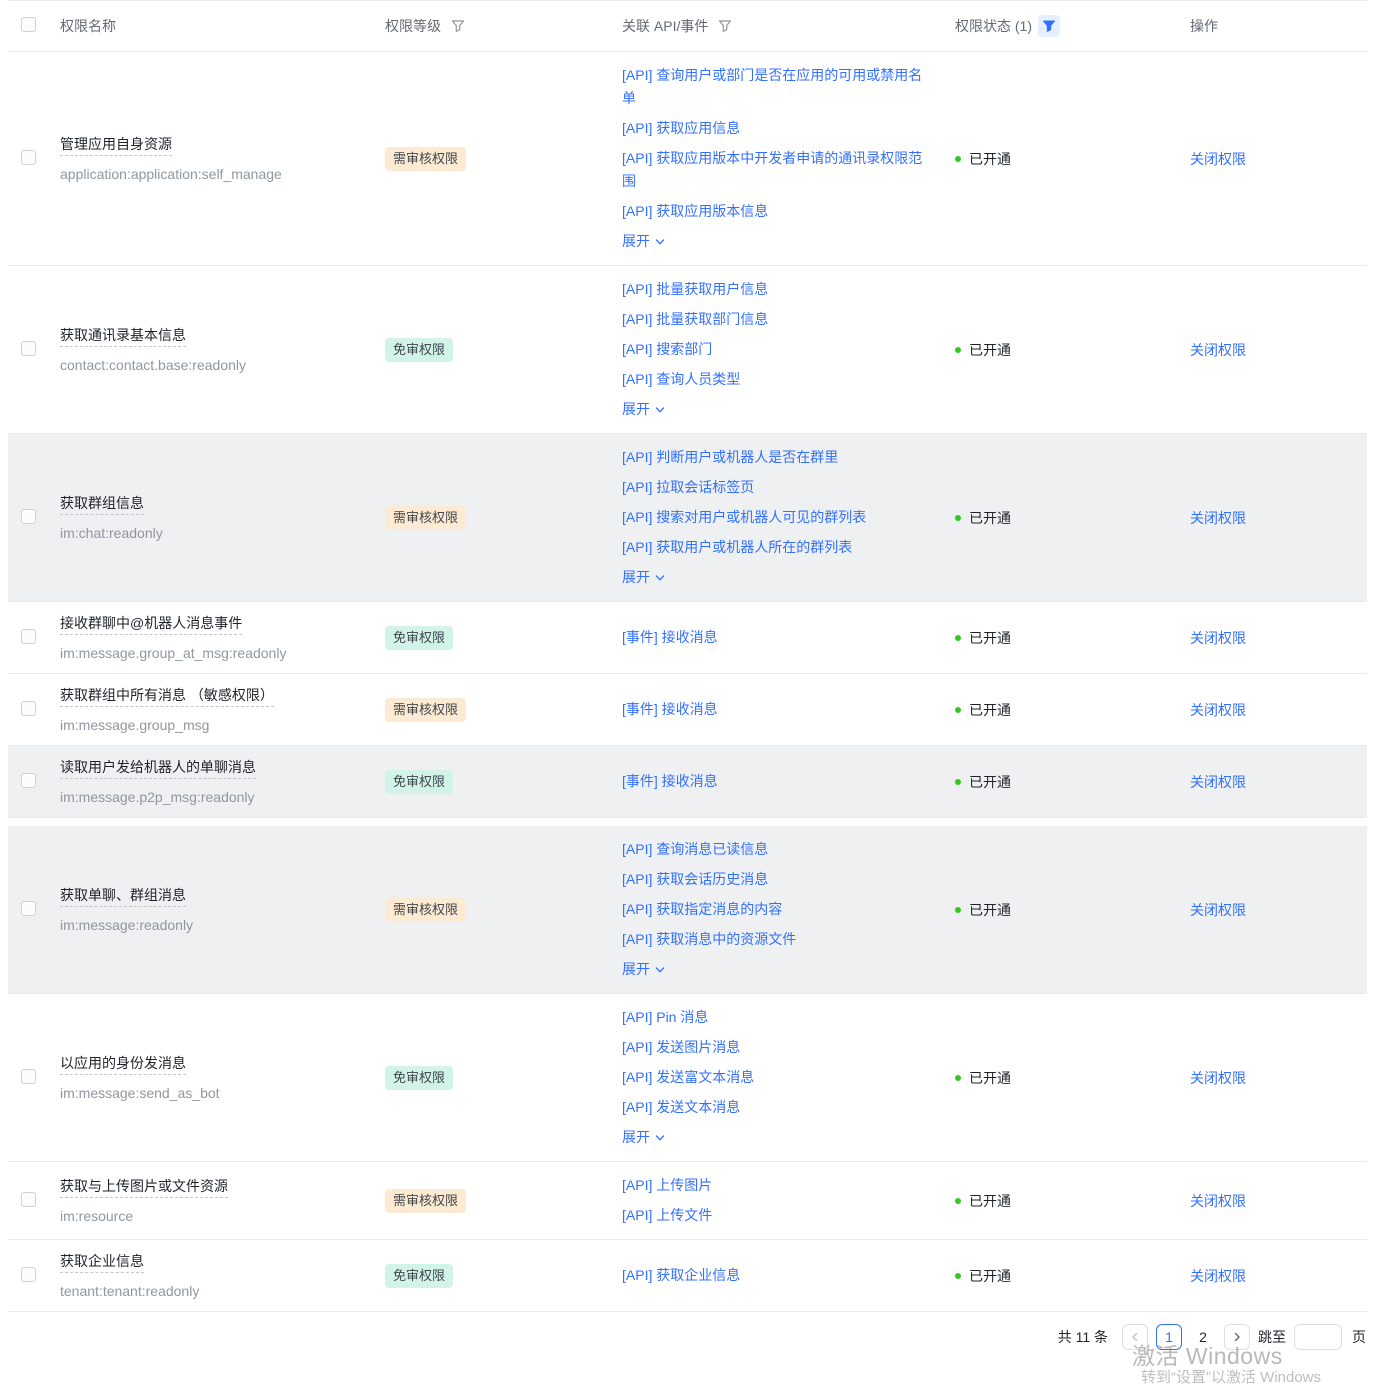  What do you see at coordinates (702, 909) in the screenshot?
I see `api-link: [API] 获取指定消息的内容` at bounding box center [702, 909].